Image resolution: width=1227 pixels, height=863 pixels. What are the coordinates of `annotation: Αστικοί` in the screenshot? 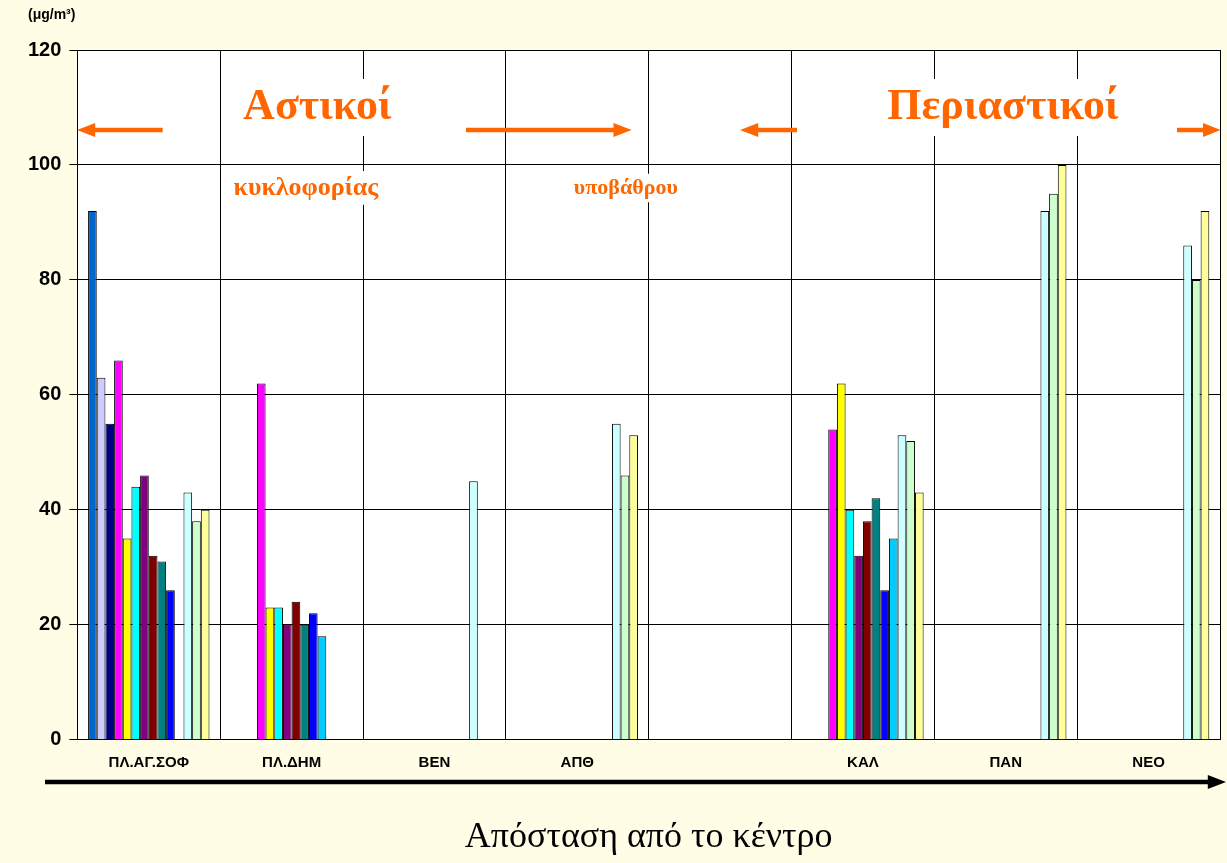 It's located at (317, 104).